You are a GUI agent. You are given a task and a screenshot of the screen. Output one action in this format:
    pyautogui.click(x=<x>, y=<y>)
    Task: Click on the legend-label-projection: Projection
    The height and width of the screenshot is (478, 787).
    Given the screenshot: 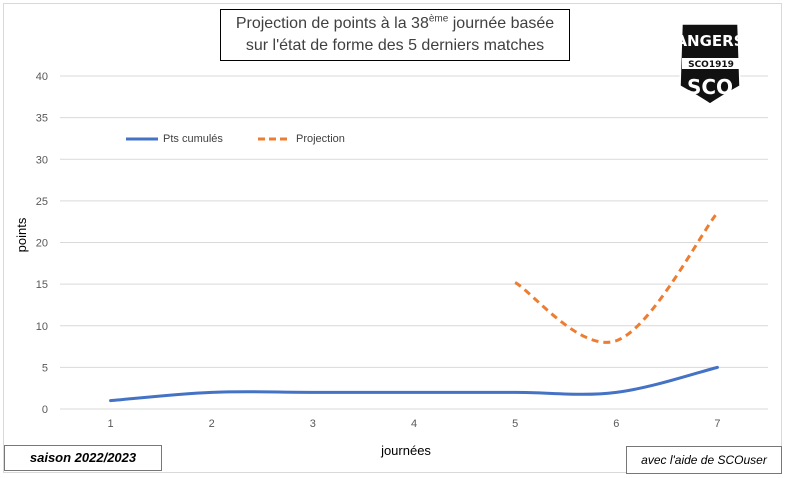 What is the action you would take?
    pyautogui.click(x=320, y=139)
    